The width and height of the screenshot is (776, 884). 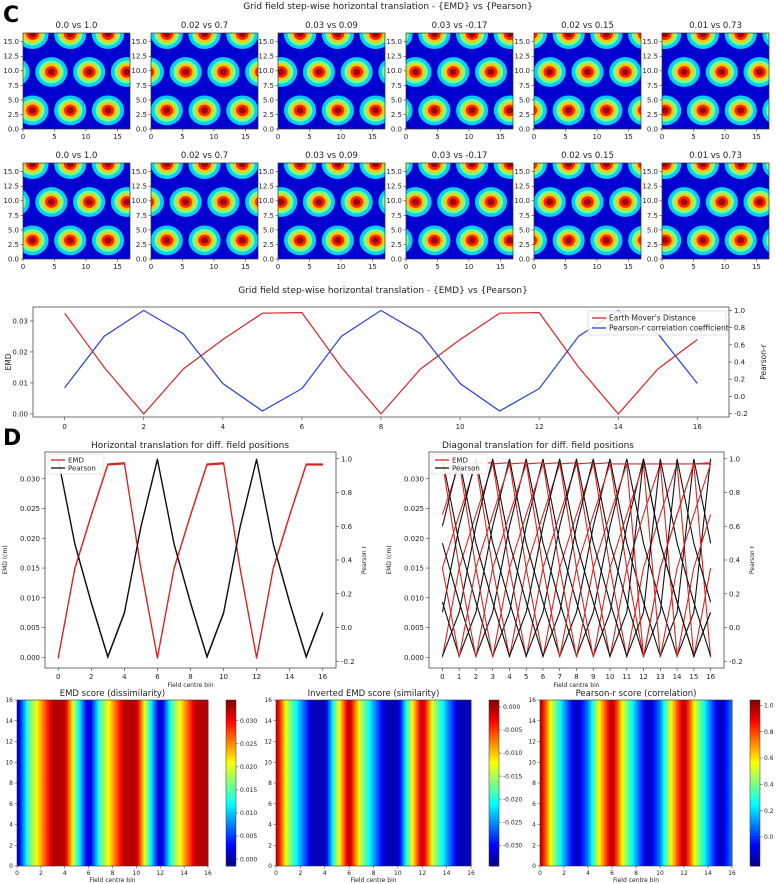 I want to click on legend-label: Pearson, so click(x=82, y=468).